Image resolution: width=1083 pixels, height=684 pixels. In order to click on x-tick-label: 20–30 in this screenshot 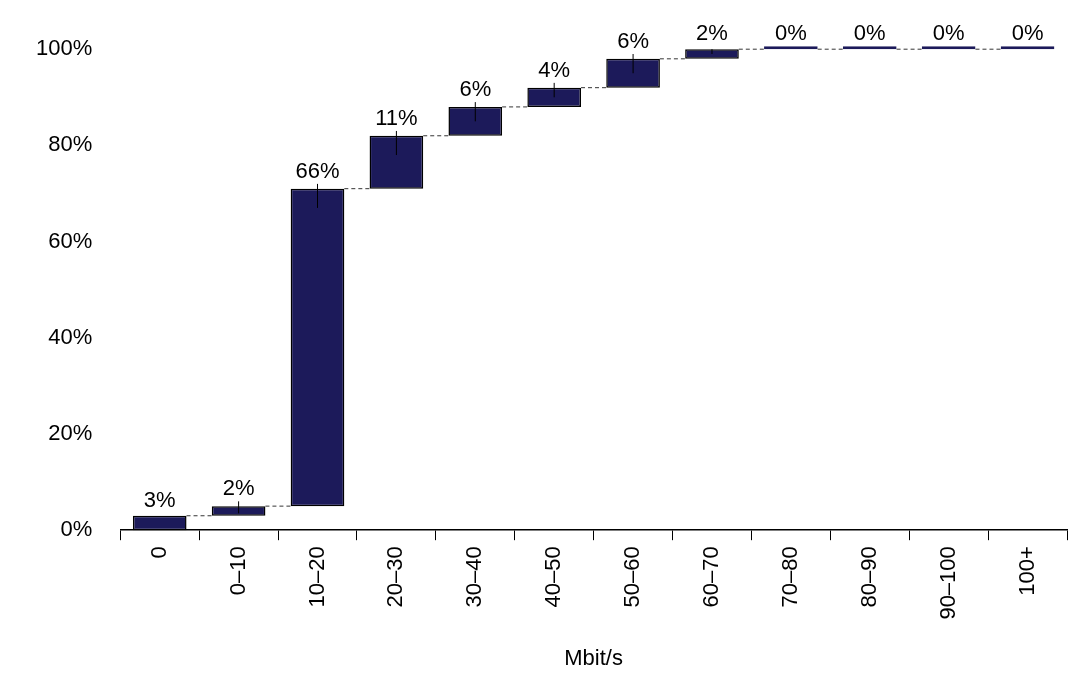, I will do `click(395, 577)`.